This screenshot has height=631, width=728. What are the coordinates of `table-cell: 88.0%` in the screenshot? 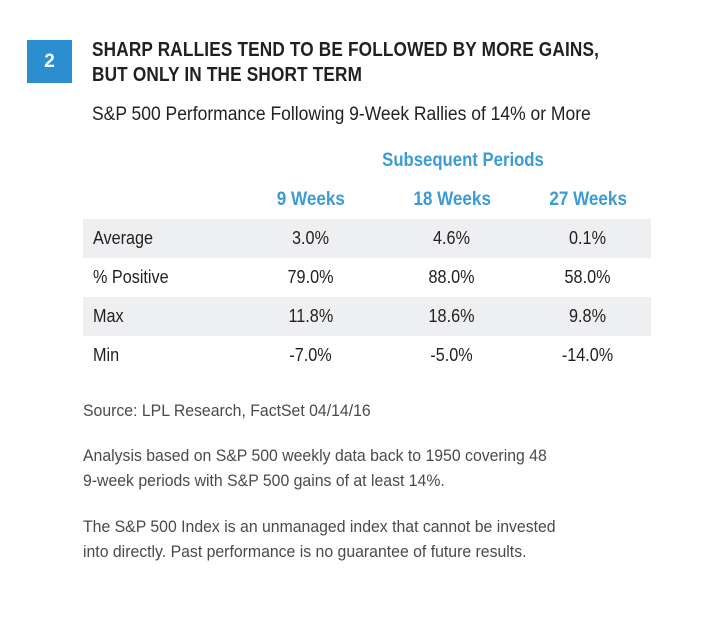 It's located at (452, 277).